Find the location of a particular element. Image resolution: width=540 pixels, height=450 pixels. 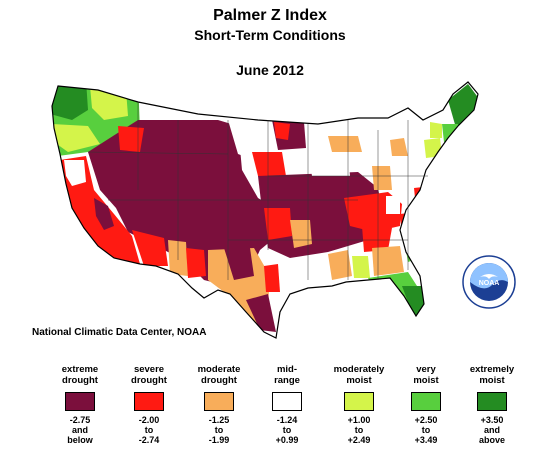

region-oklahoma-moderate-drought is located at coordinates (301, 234).